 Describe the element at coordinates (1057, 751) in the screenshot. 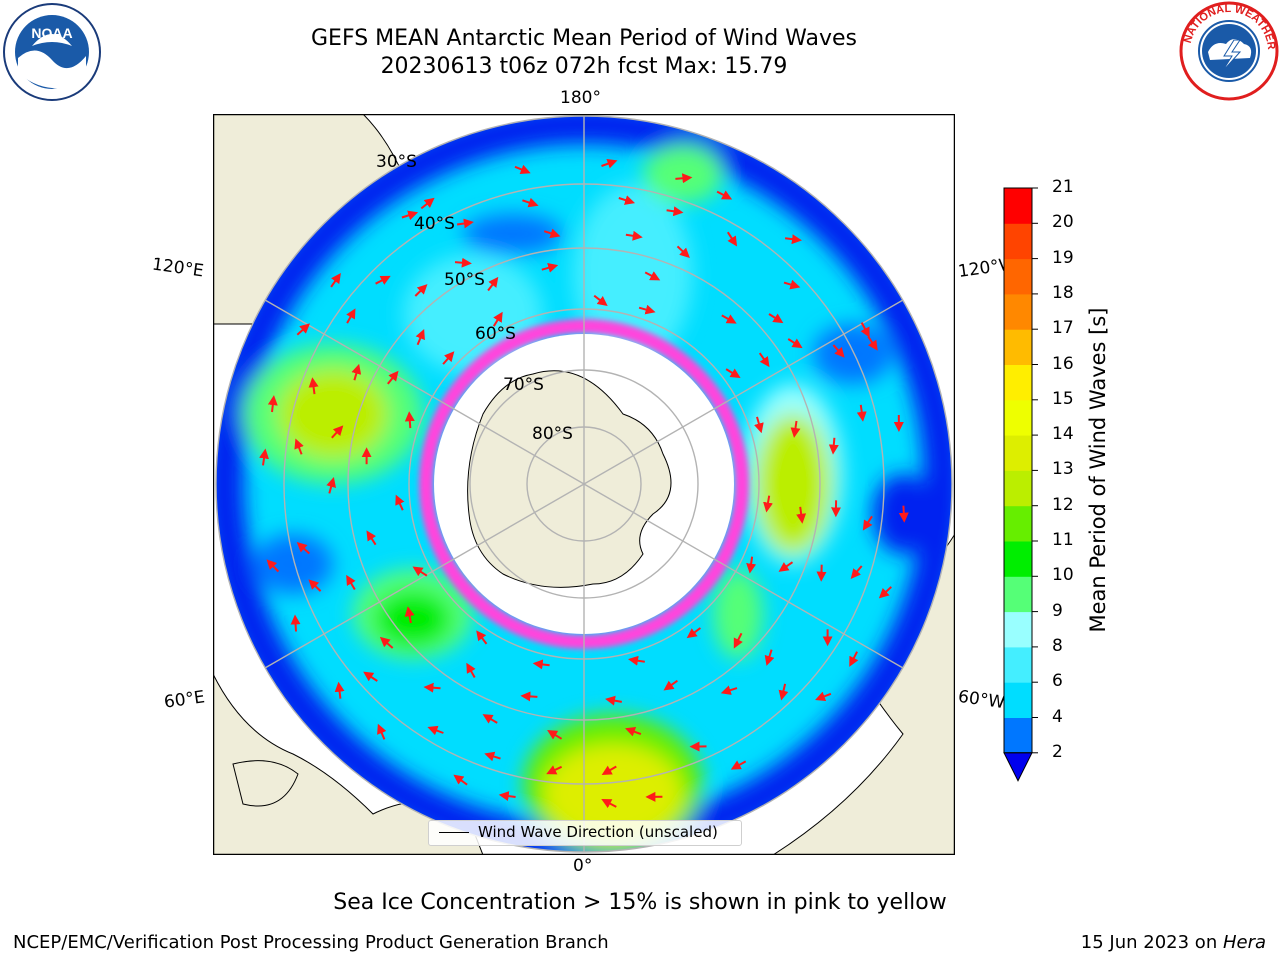

I see `colorbar-tick-label: 2` at that location.